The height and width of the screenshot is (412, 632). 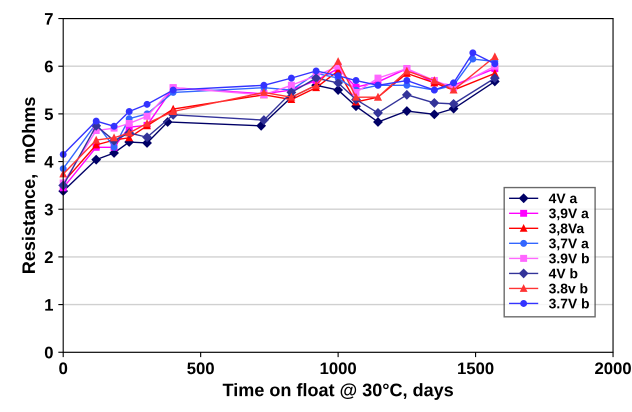 What do you see at coordinates (48, 66) in the screenshot?
I see `y-tick-label: 6` at bounding box center [48, 66].